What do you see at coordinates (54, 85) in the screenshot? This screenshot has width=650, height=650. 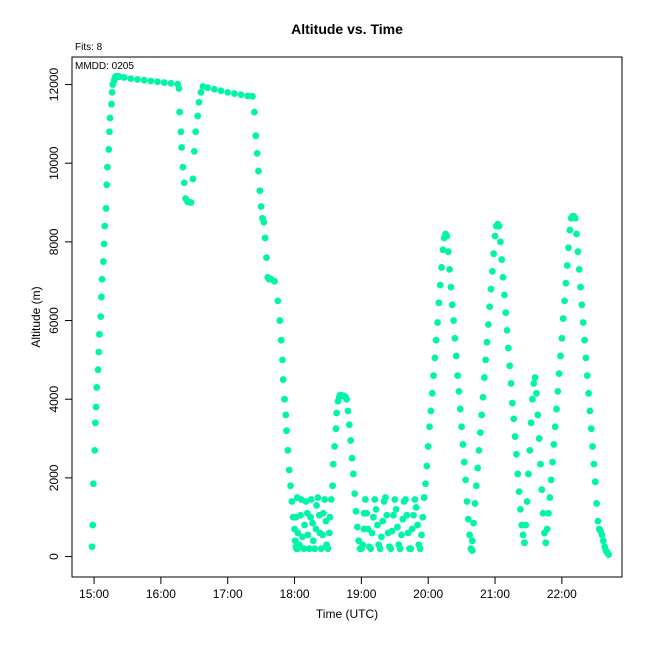 I see `y-tick-label: 12000` at bounding box center [54, 85].